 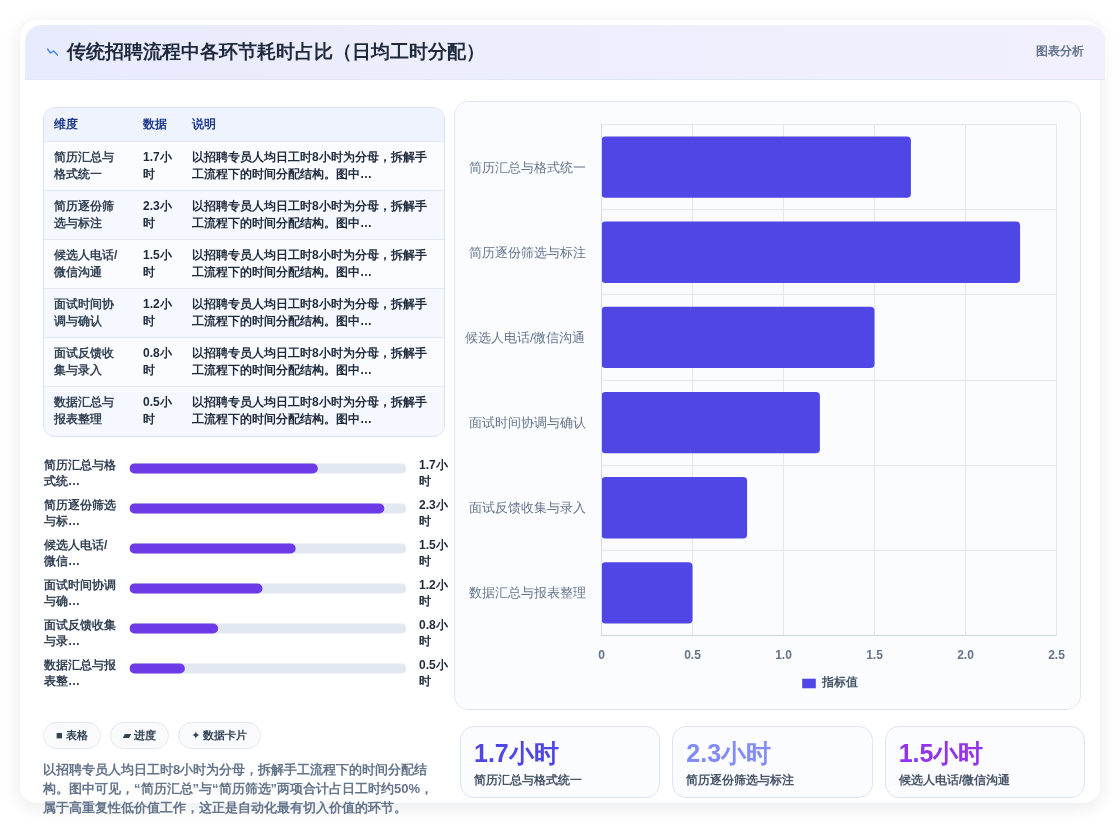 I want to click on x-tick-label: 0, so click(x=602, y=654).